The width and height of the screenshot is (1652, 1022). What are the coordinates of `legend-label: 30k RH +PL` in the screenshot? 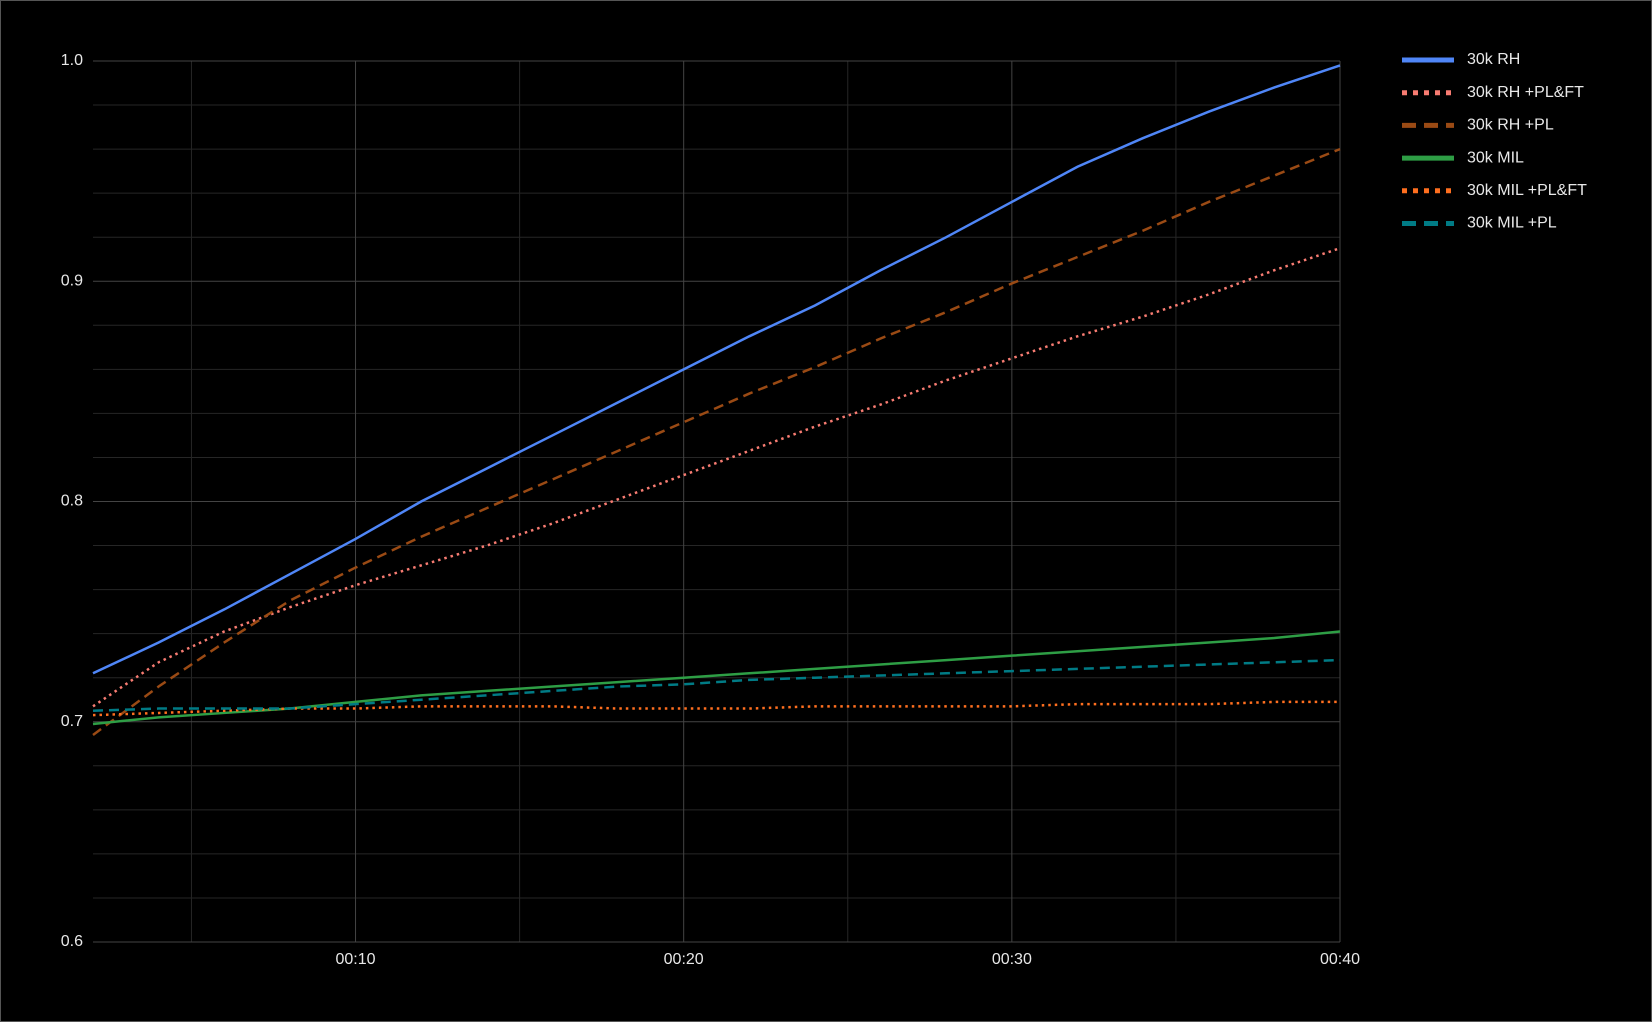 It's located at (1510, 125).